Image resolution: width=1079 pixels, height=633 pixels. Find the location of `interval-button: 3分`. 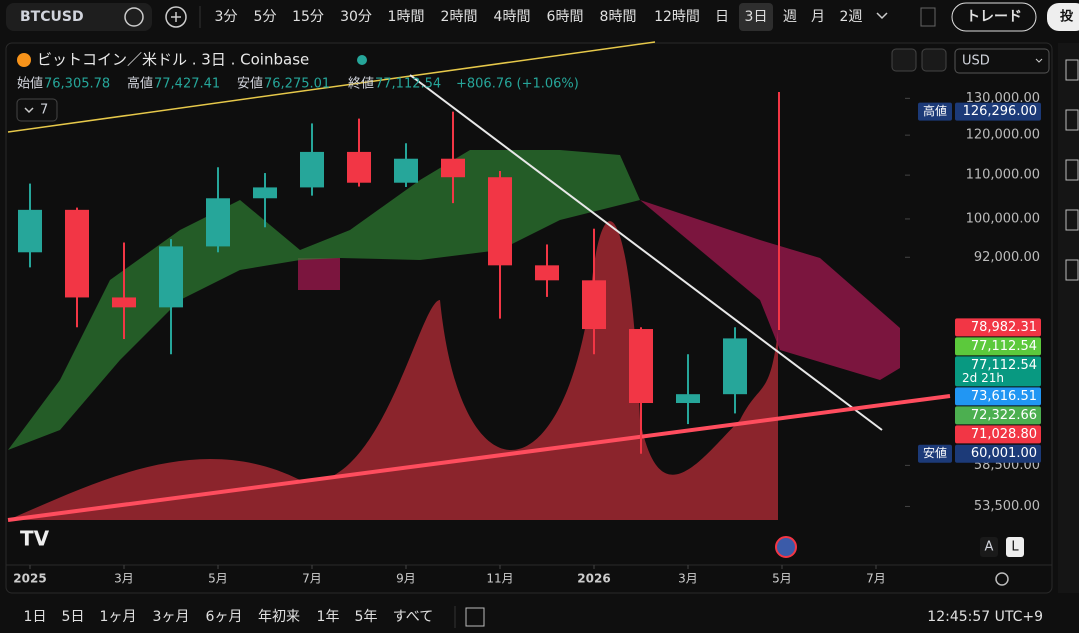

interval-button: 3分 is located at coordinates (226, 17).